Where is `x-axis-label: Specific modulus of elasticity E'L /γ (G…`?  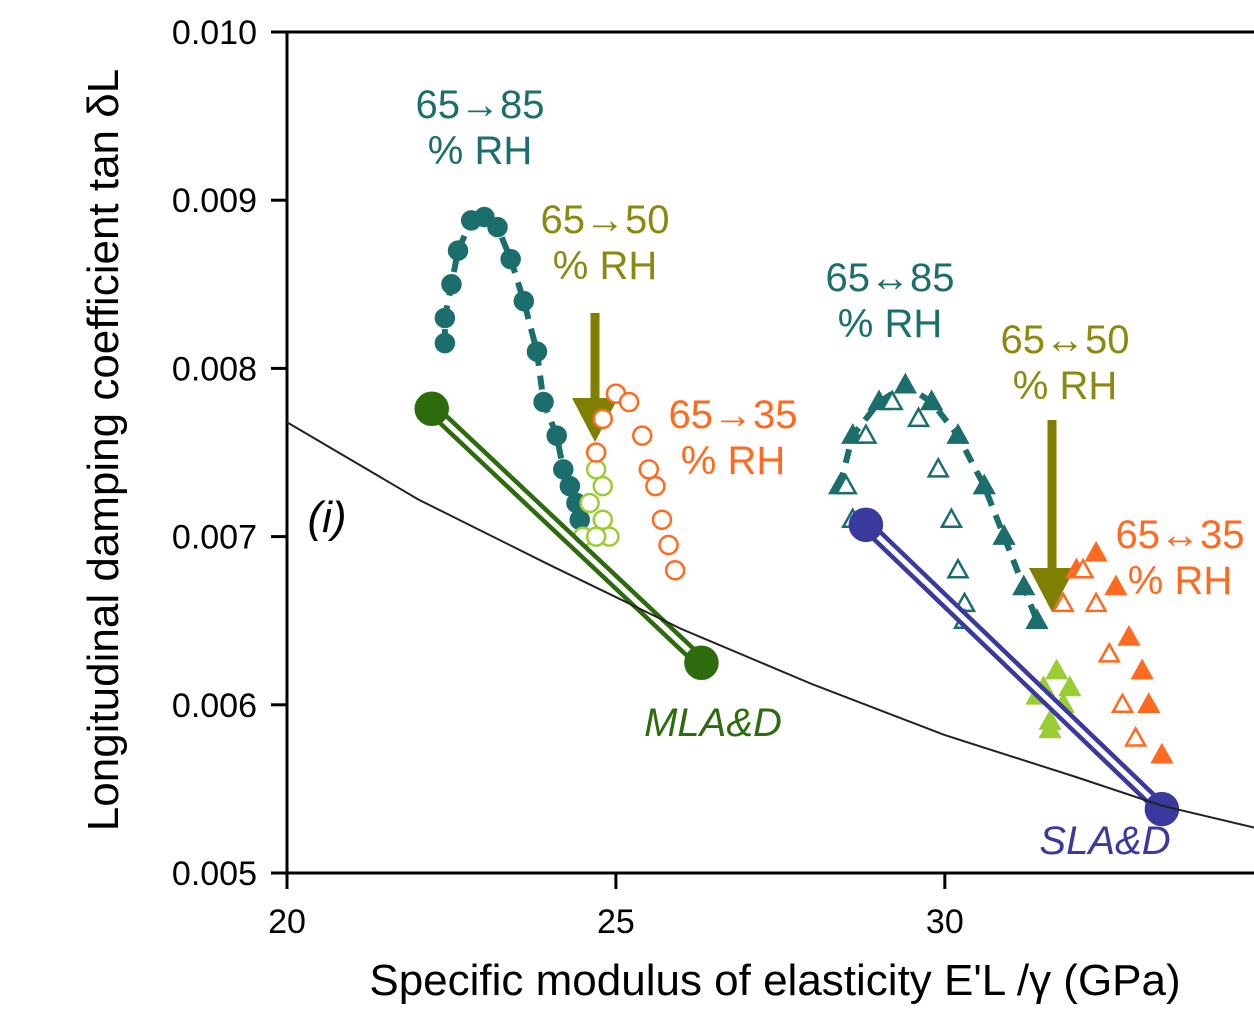 x-axis-label: Specific modulus of elasticity E'L /γ (G… is located at coordinates (774, 980).